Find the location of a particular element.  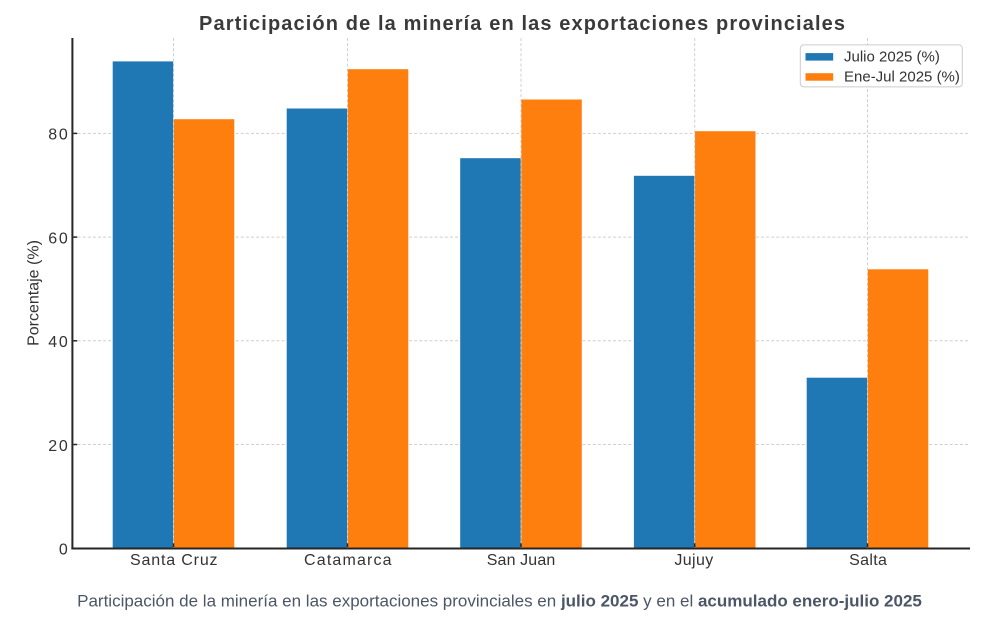

svg-text: 40 is located at coordinates (58, 342).